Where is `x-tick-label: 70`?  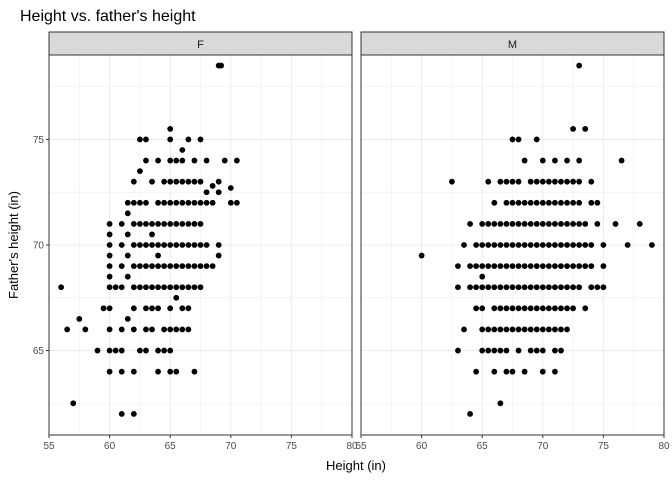 x-tick-label: 70 is located at coordinates (543, 446).